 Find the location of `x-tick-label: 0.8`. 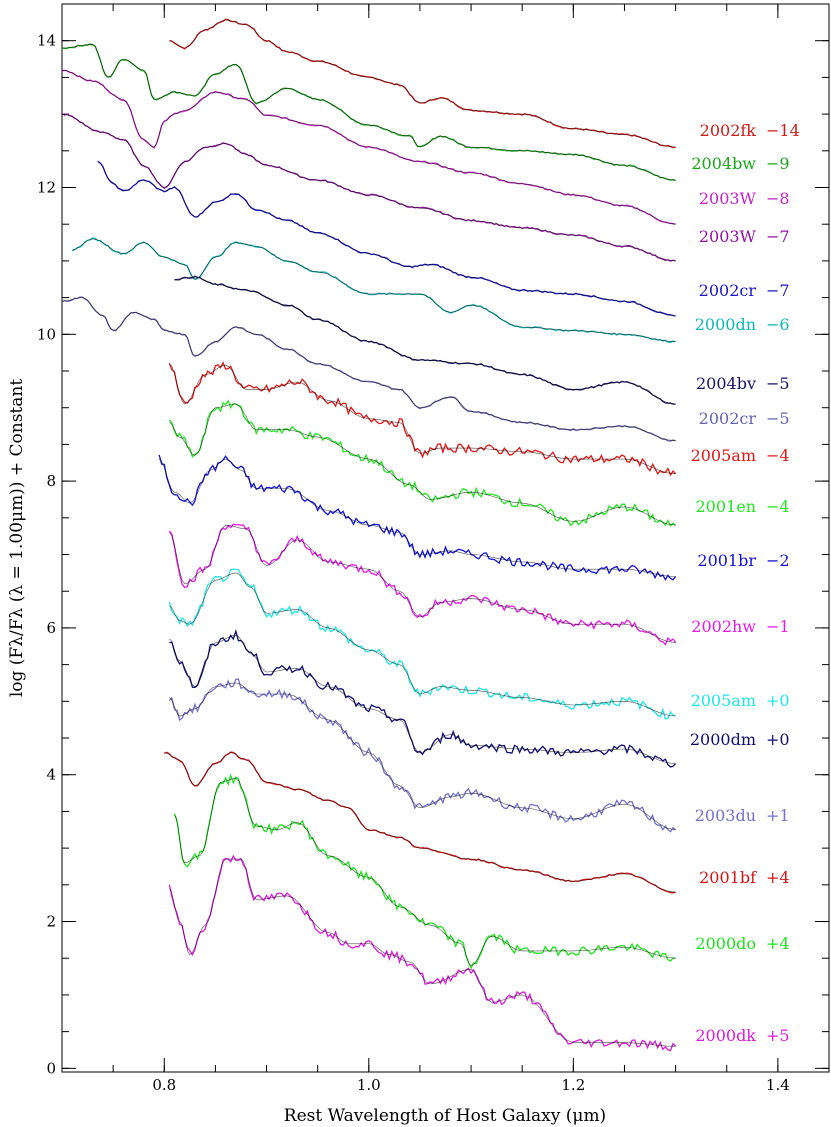

x-tick-label: 0.8 is located at coordinates (164, 1085).